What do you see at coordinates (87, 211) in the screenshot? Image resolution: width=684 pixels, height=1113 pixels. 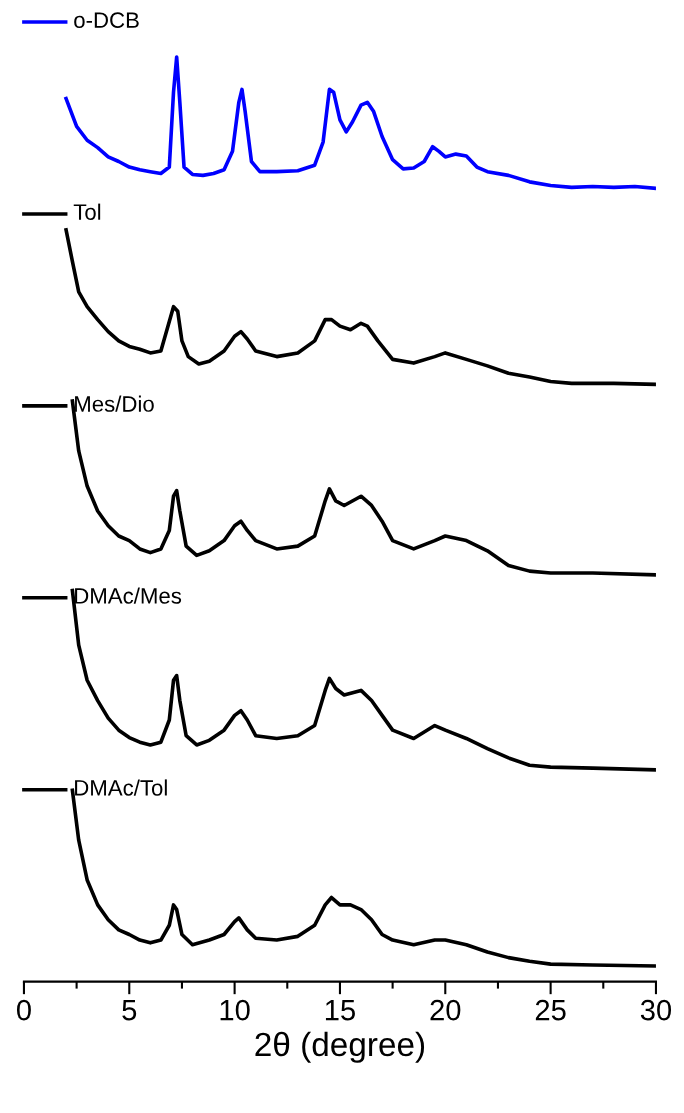 I see `legend-label: Tol` at bounding box center [87, 211].